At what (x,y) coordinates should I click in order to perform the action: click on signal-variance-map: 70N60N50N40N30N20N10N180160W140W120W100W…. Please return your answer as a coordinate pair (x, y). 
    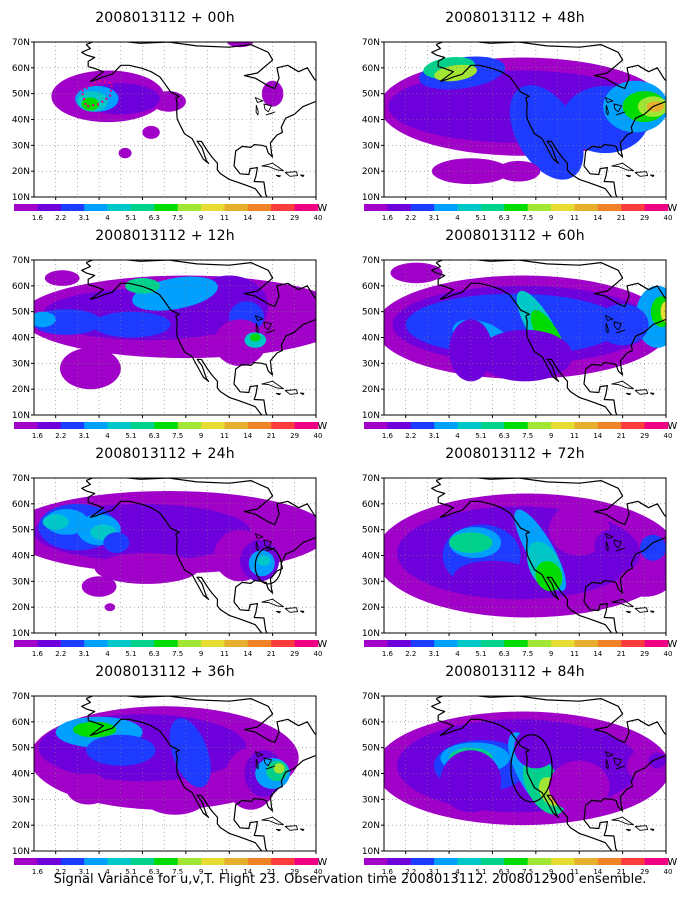
    Looking at the image, I should click on (520, 348).